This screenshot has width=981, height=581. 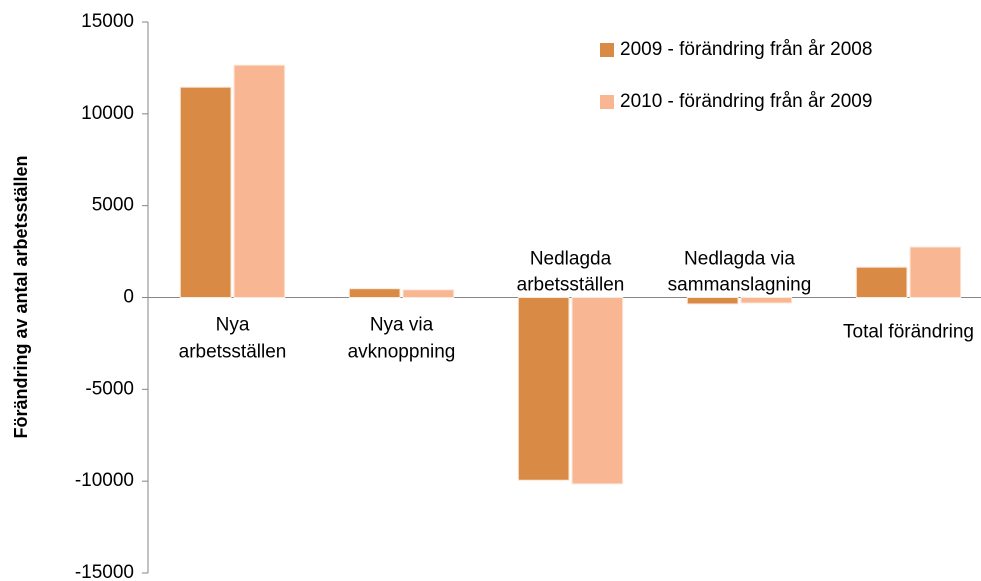 What do you see at coordinates (104, 480) in the screenshot?
I see `y-tick-label: -10000` at bounding box center [104, 480].